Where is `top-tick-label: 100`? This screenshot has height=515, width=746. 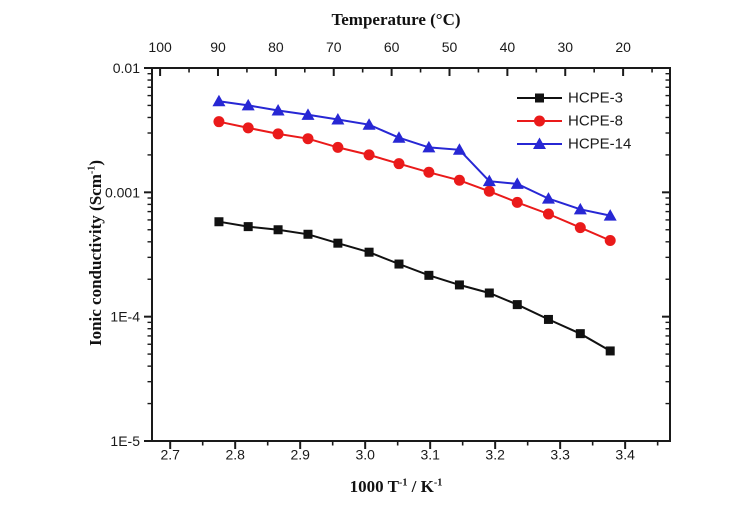 top-tick-label: 100 is located at coordinates (160, 47).